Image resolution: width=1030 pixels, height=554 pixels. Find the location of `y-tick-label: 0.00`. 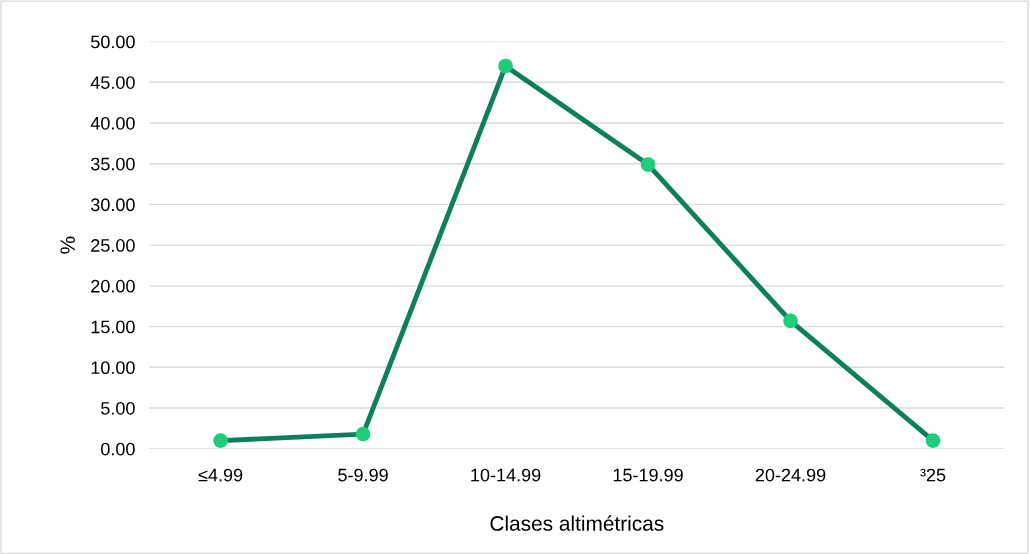

y-tick-label: 0.00 is located at coordinates (118, 449).